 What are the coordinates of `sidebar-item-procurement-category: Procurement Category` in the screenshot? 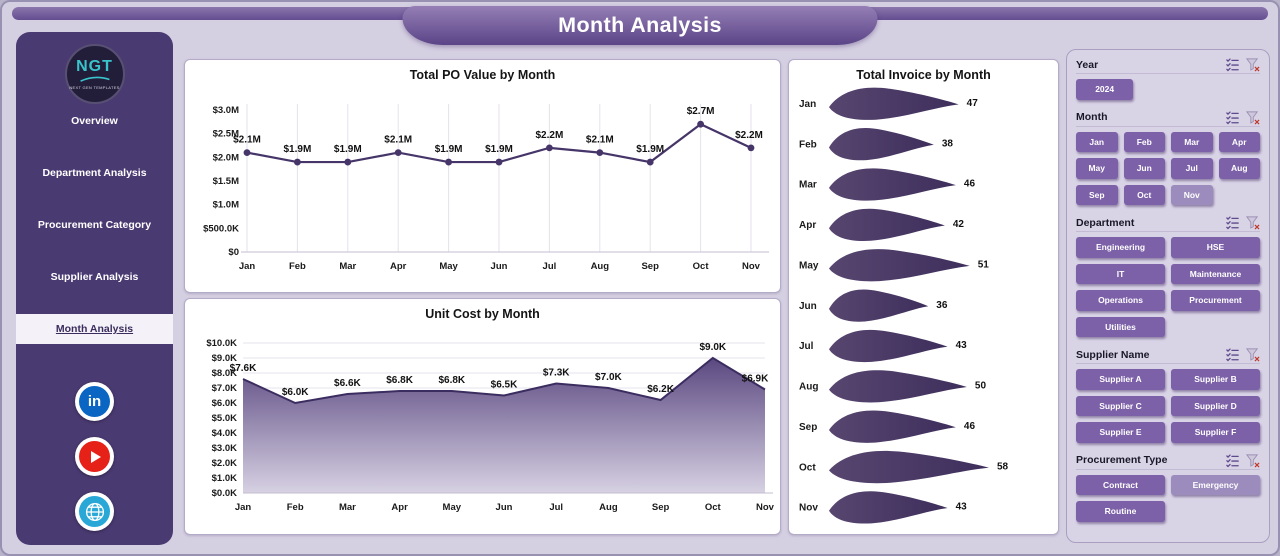 It's located at (94, 225).